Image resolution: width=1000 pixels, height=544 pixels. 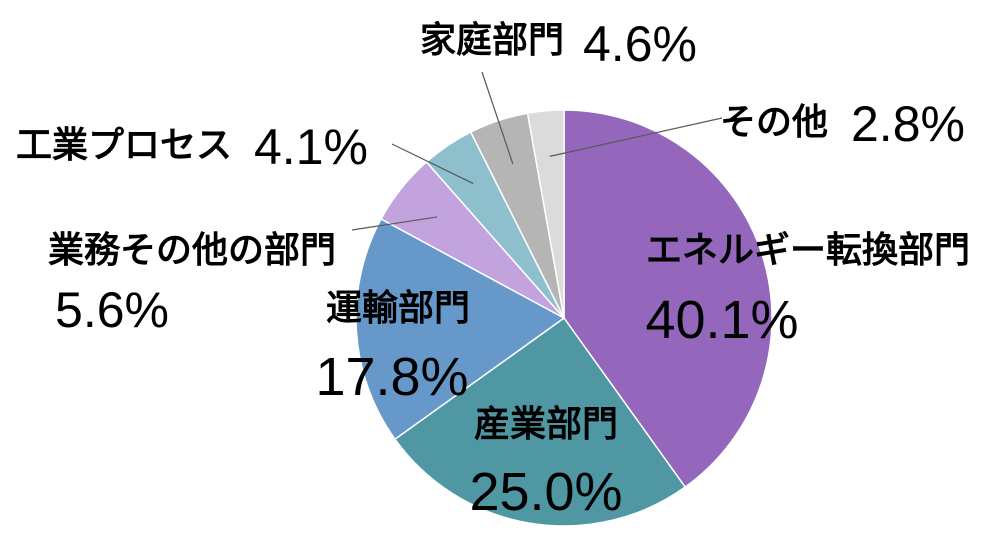 I want to click on label-other-name: その他, so click(x=774, y=122).